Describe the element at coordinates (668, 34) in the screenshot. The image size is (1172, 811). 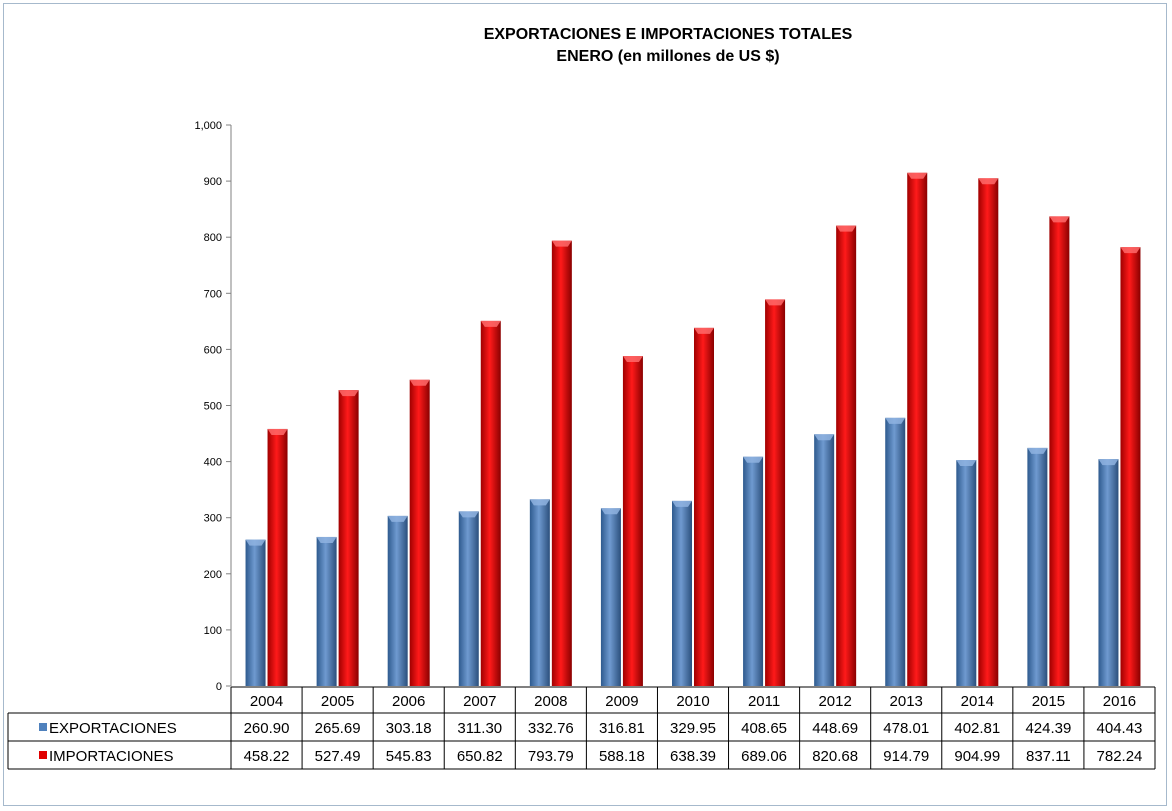
I see `chart-title-line-1: EXPORTACIONES E IMPORTACIONES TOTALES` at that location.